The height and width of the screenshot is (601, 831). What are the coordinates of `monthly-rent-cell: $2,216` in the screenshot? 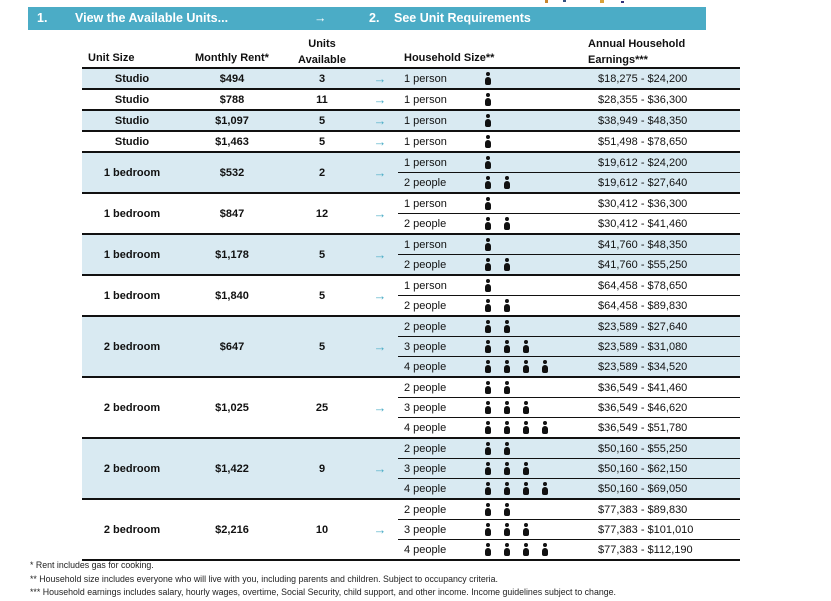 It's located at (232, 529).